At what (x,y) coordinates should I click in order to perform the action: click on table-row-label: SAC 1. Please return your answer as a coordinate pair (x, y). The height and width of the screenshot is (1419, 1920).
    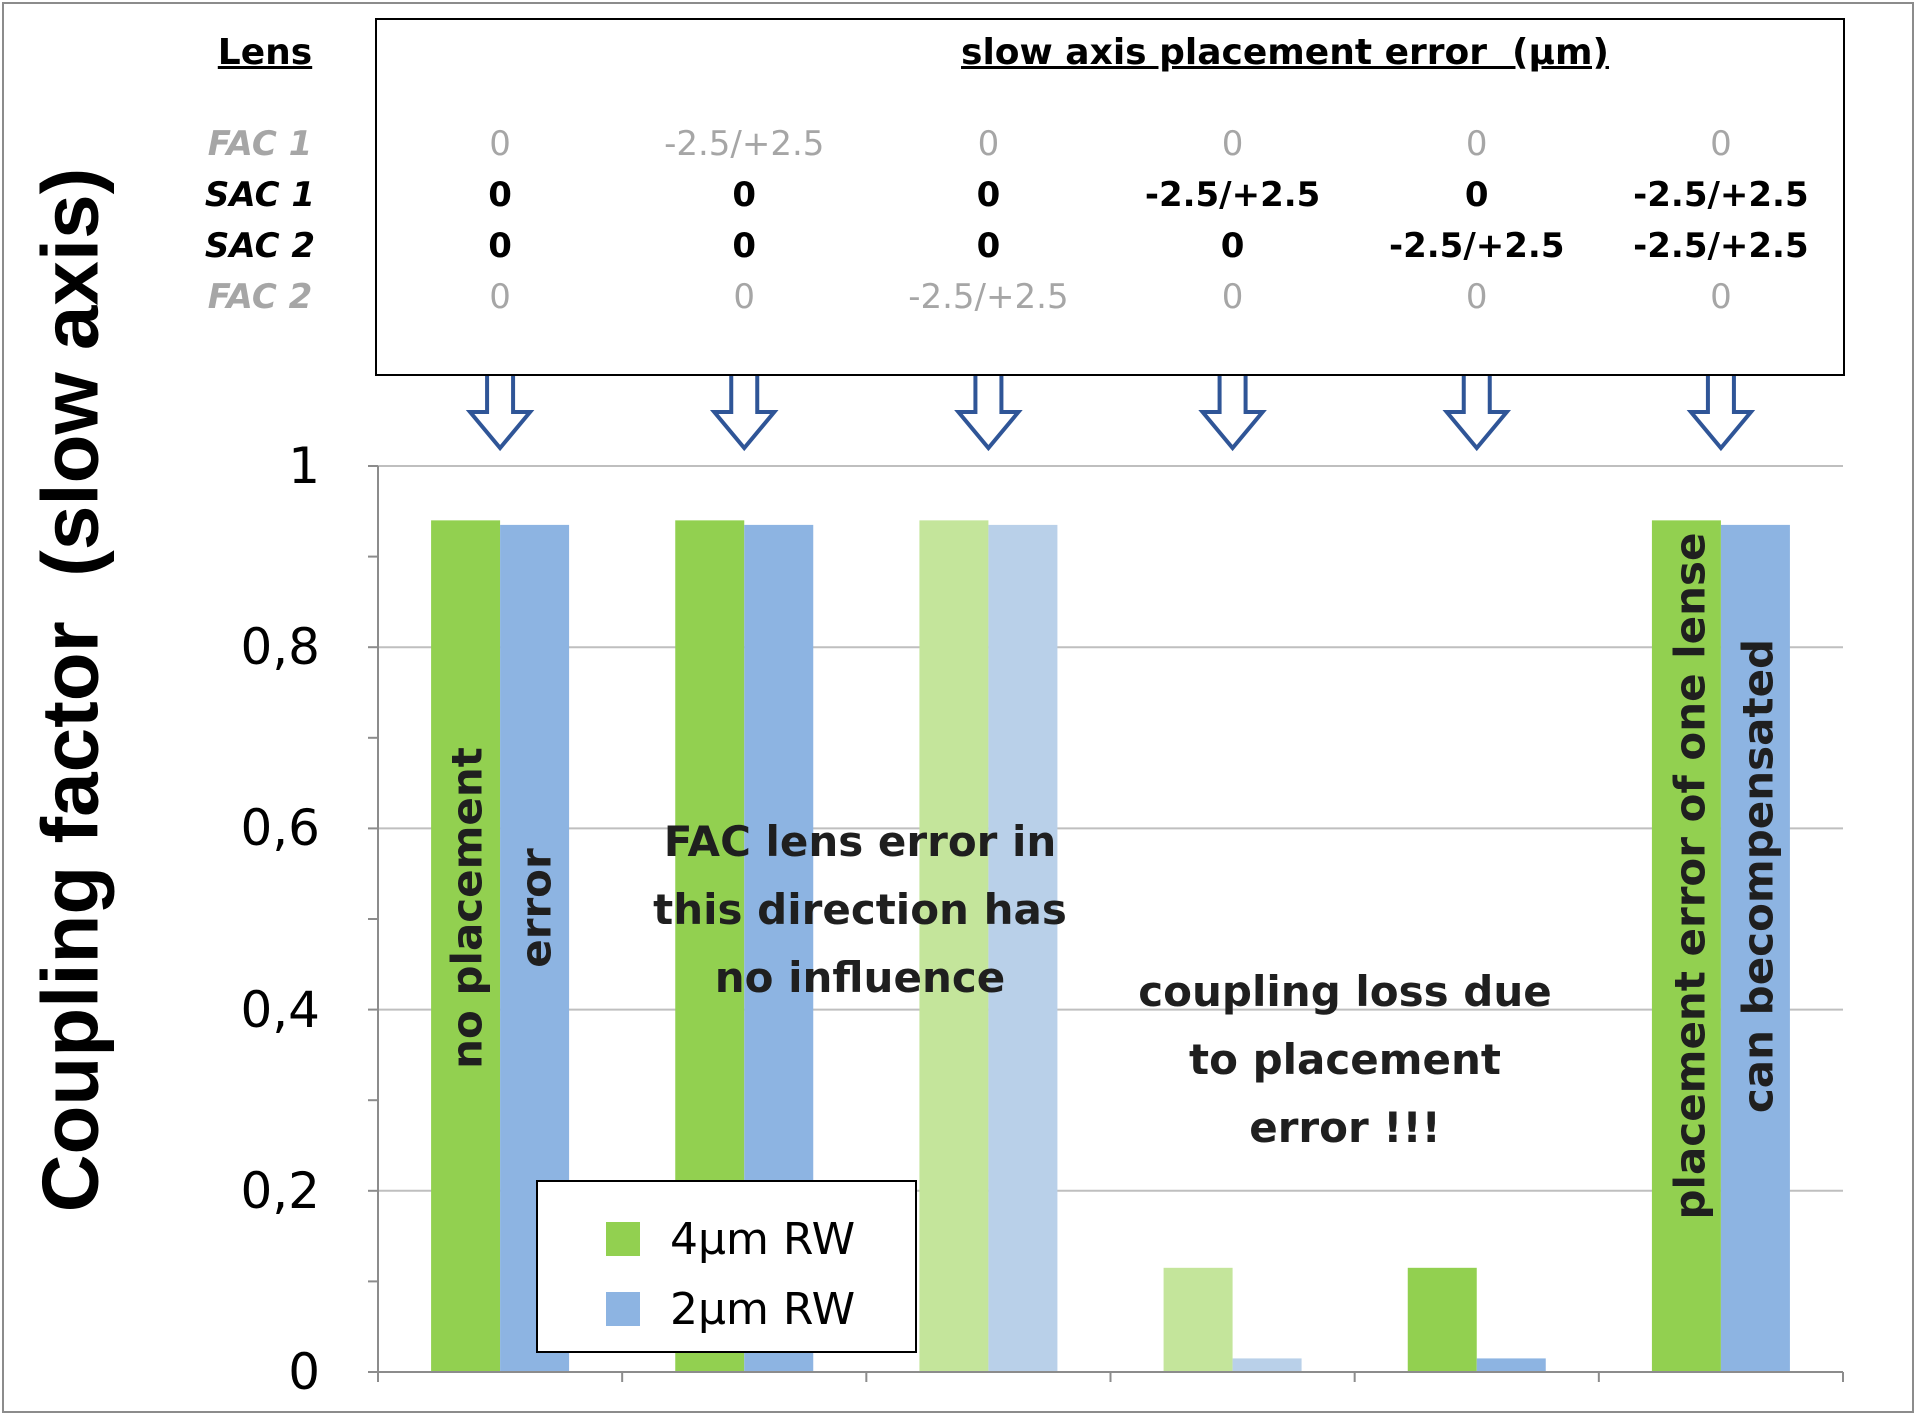
    Looking at the image, I should click on (260, 195).